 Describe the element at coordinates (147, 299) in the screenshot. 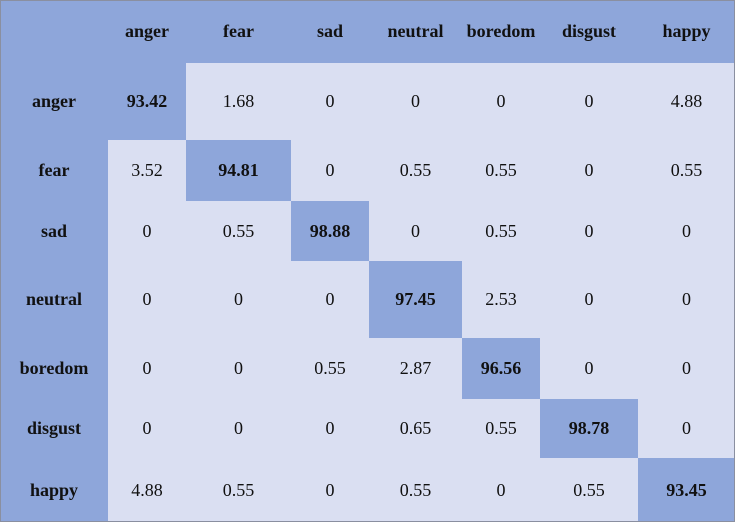

I see `cell-neutral-anger: 0` at that location.